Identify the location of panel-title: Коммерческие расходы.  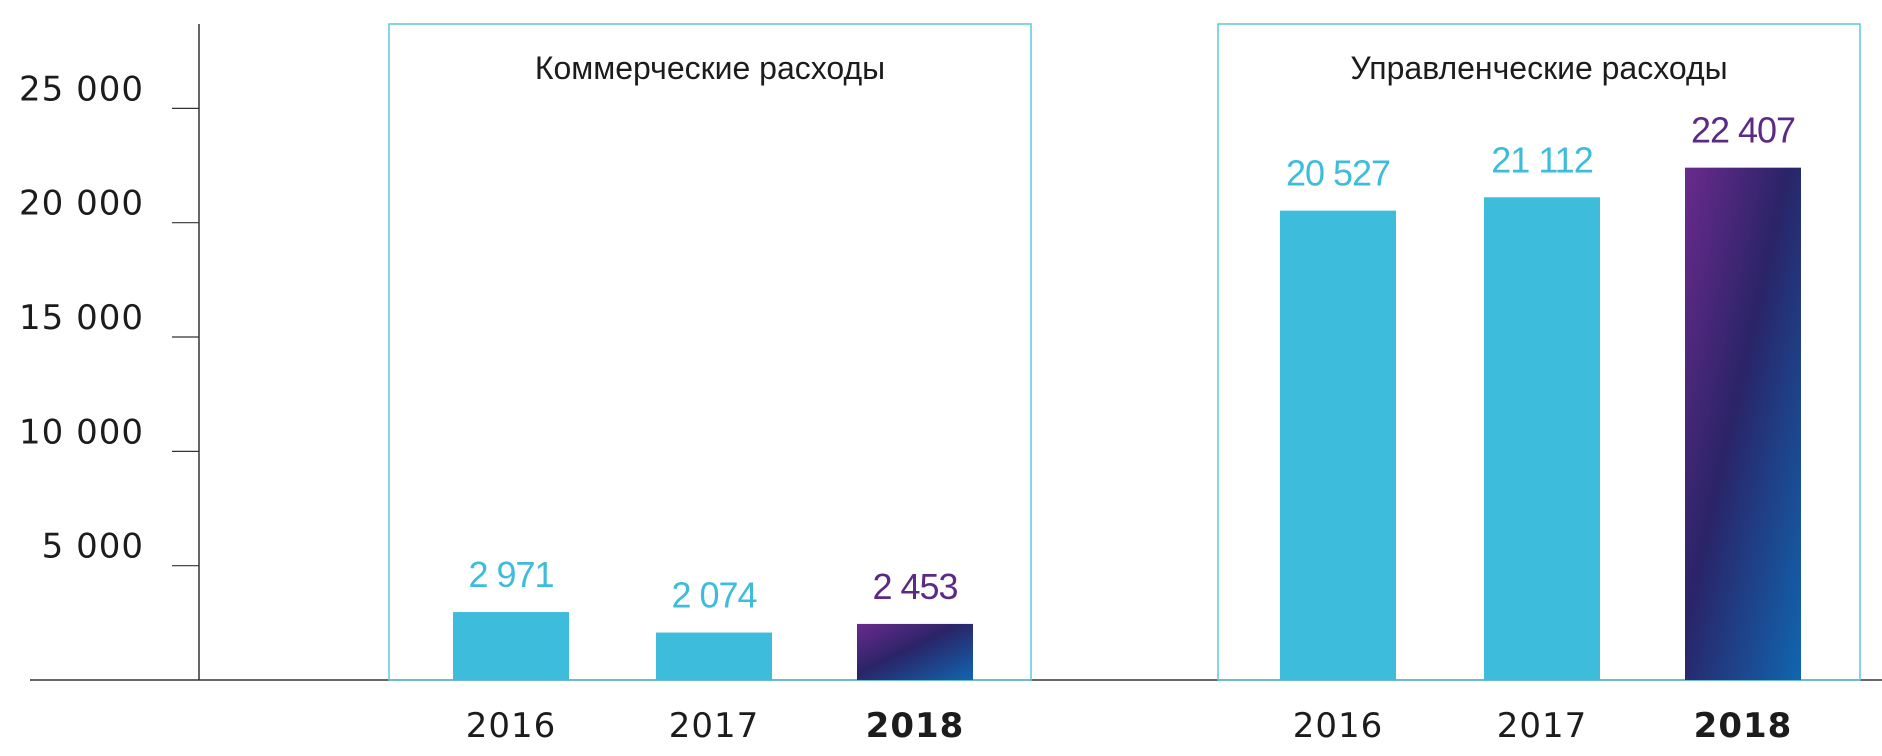
(710, 68).